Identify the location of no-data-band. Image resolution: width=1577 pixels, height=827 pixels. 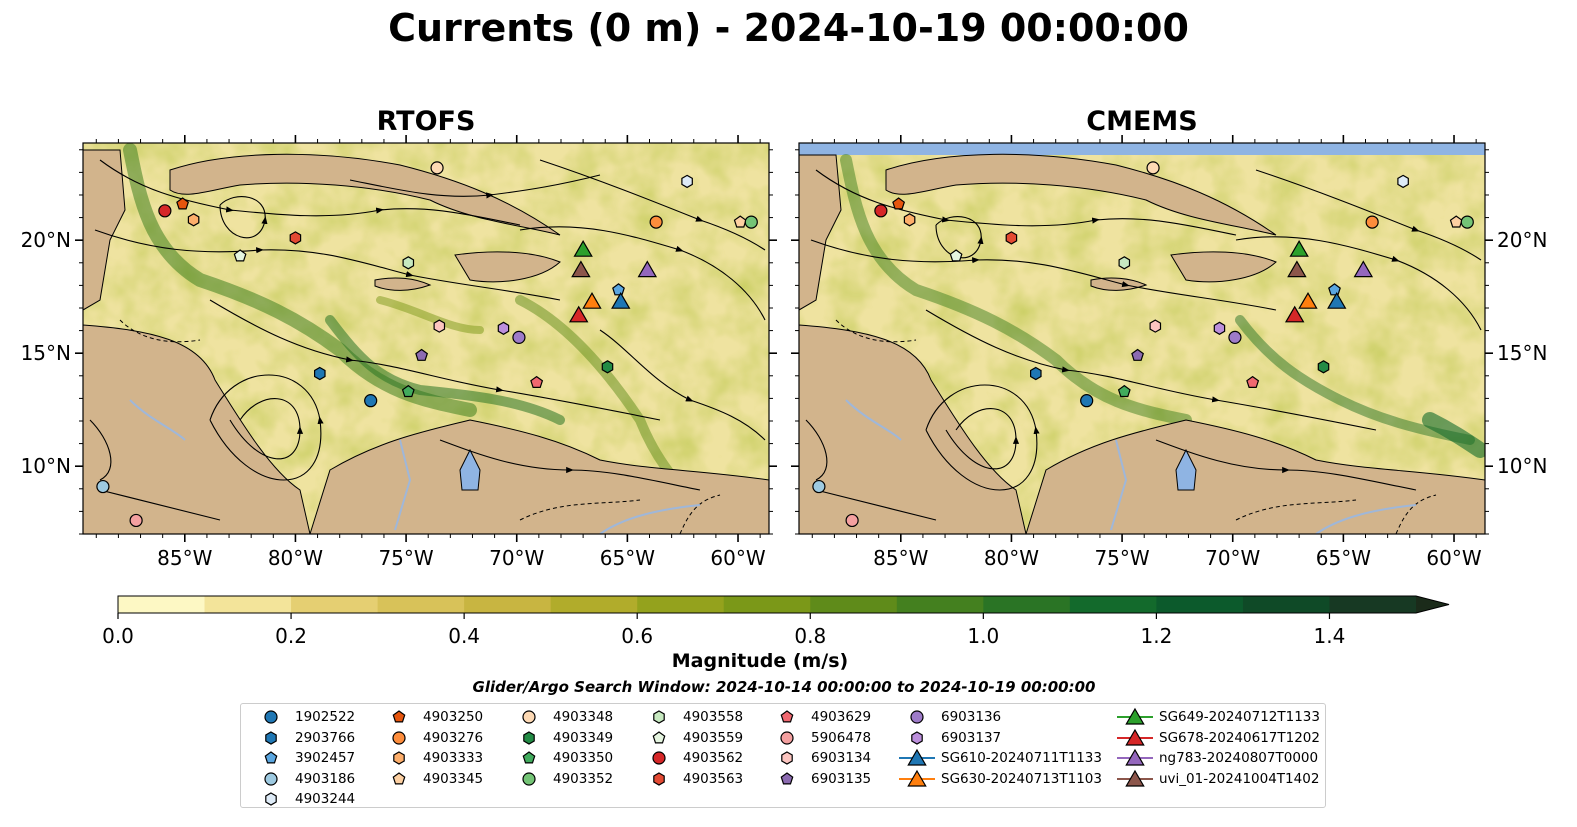
(1142, 149).